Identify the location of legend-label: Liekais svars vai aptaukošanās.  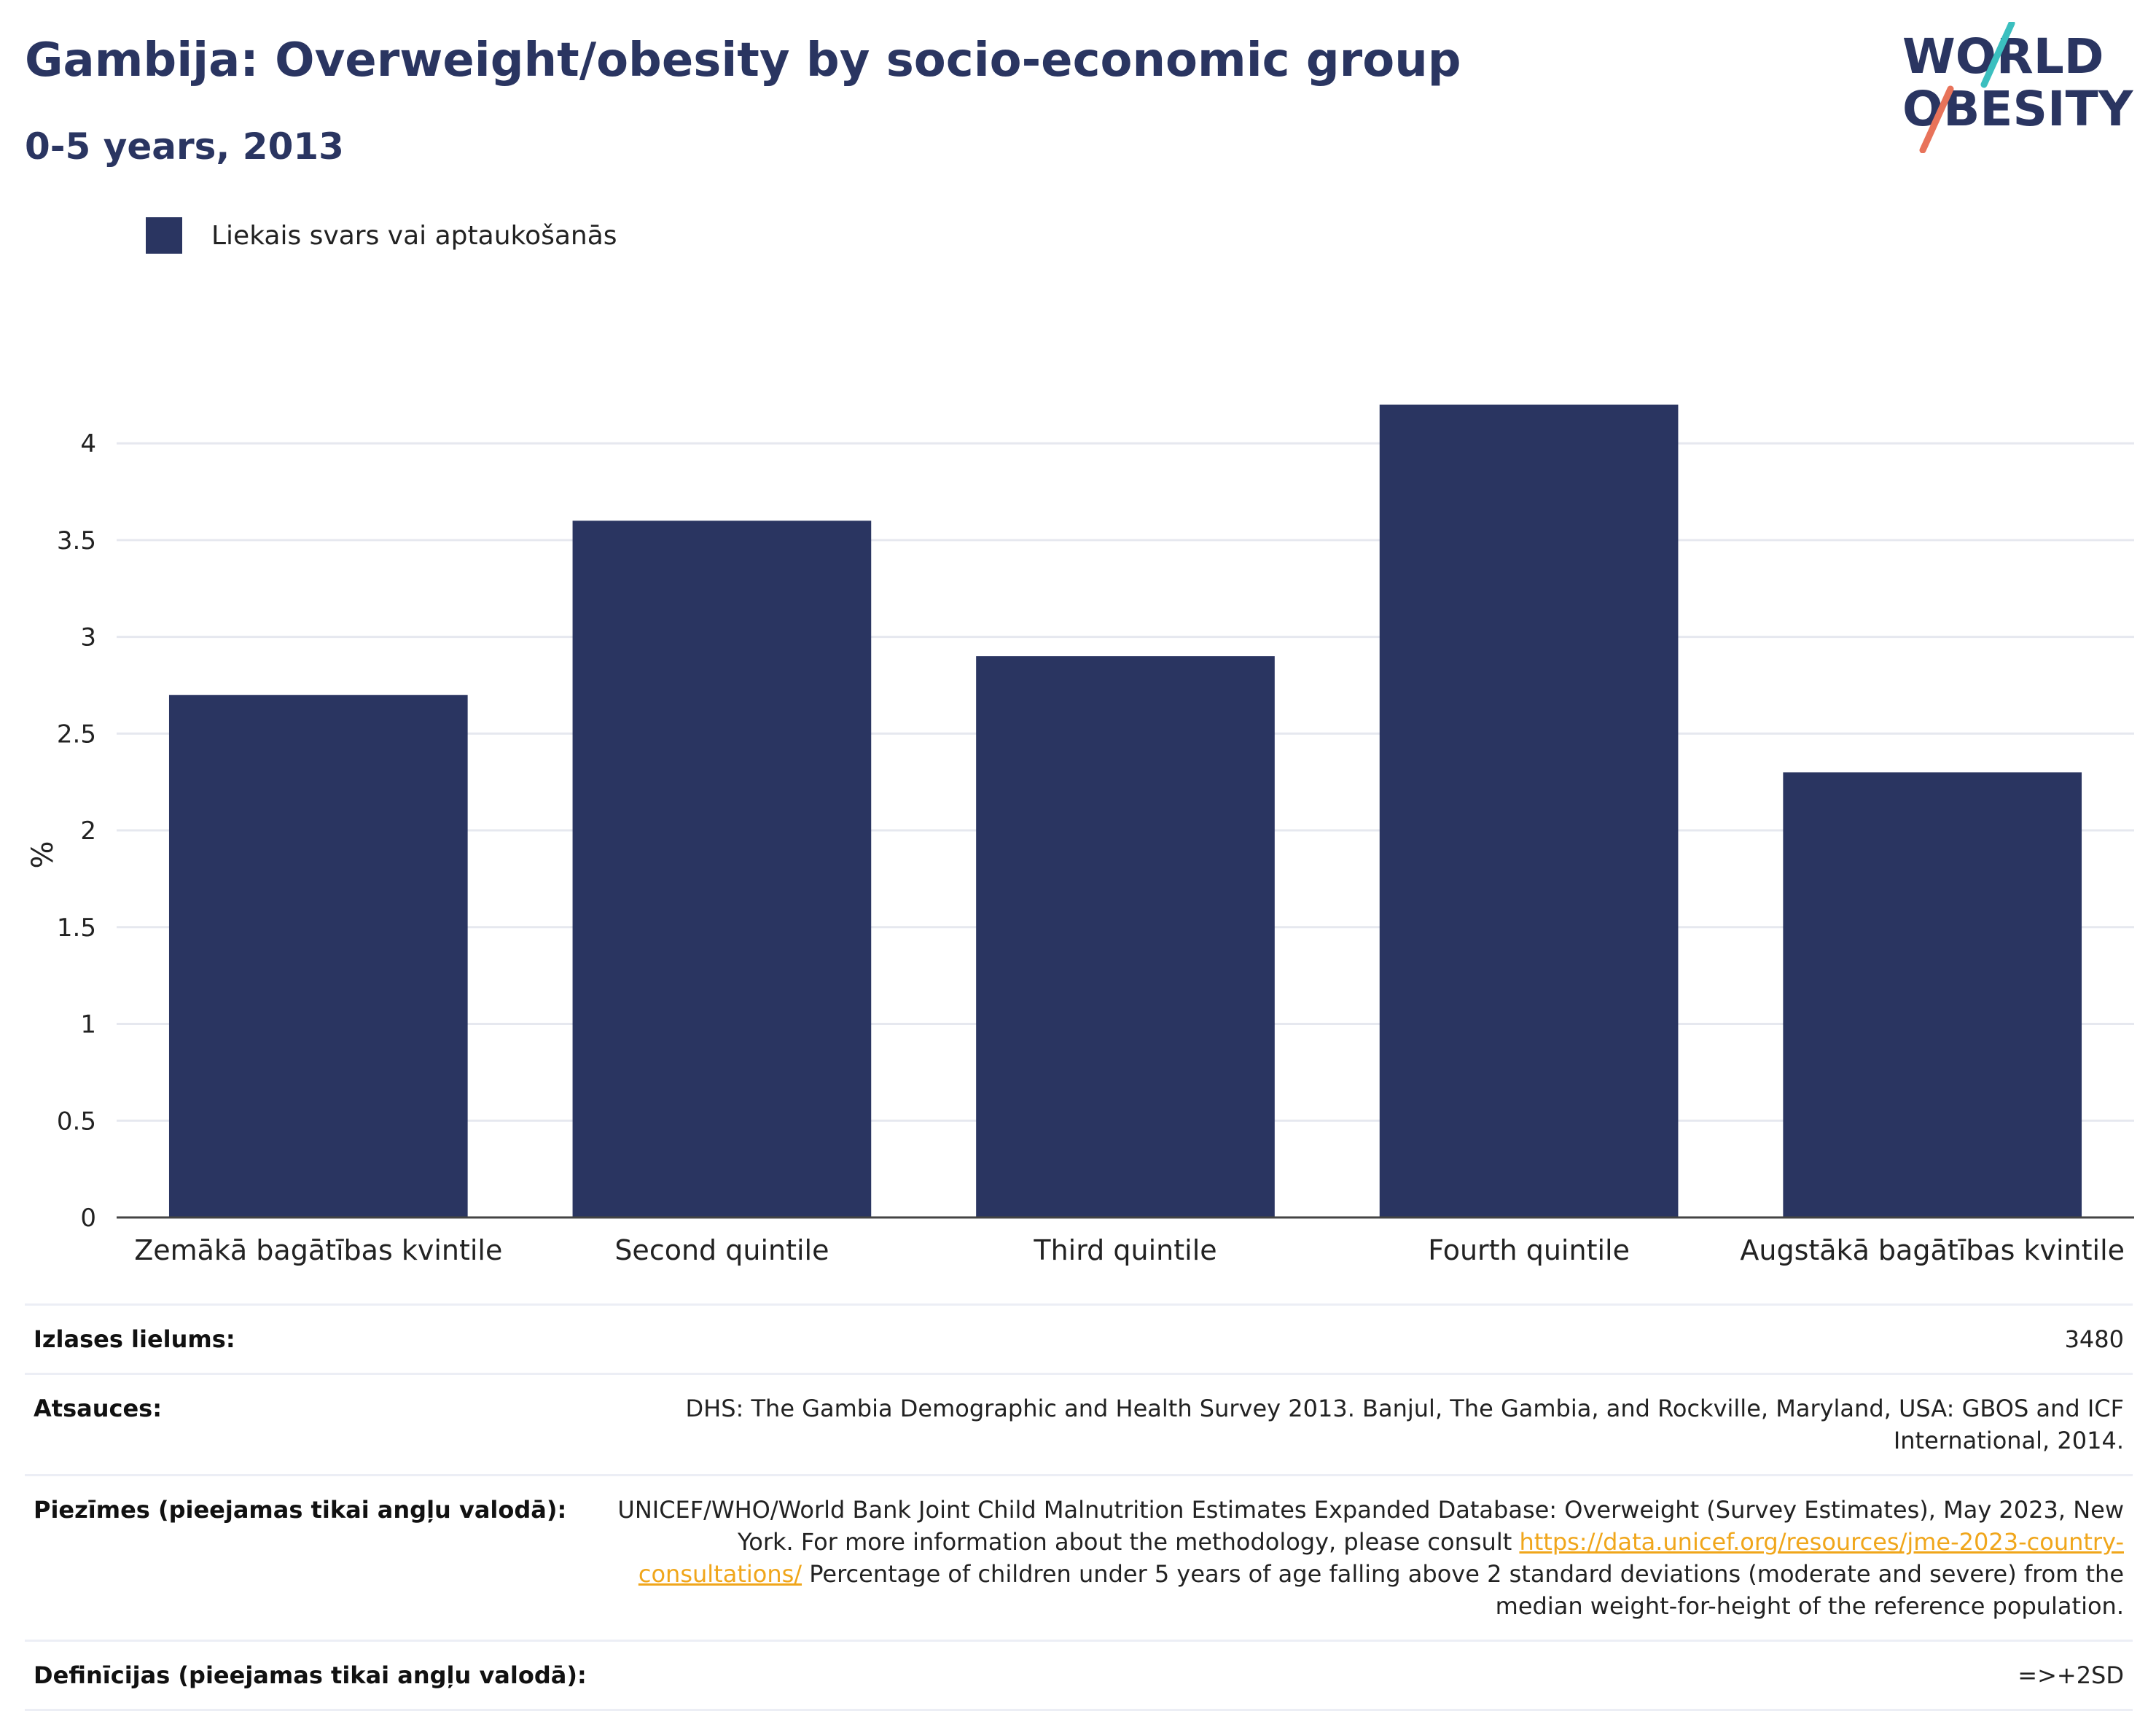
(414, 235).